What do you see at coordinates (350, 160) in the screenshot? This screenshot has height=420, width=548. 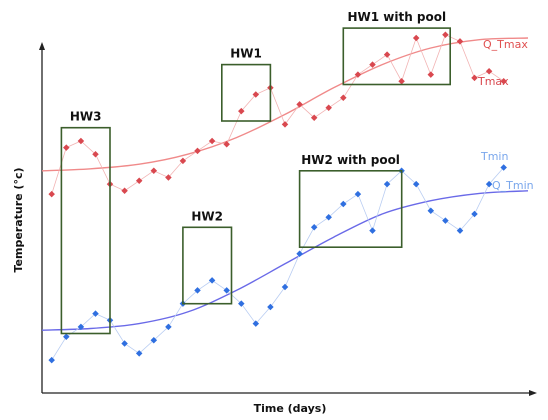 I see `annotation-label-hw2-with-pool: HW2 with pool` at bounding box center [350, 160].